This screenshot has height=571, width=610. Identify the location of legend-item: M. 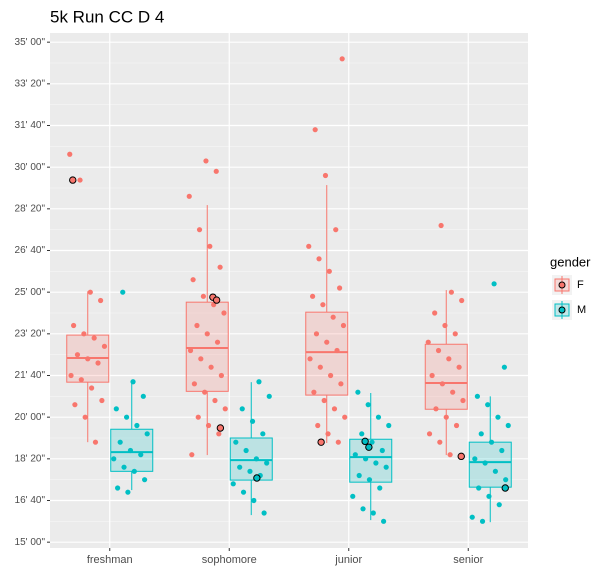
(569, 310).